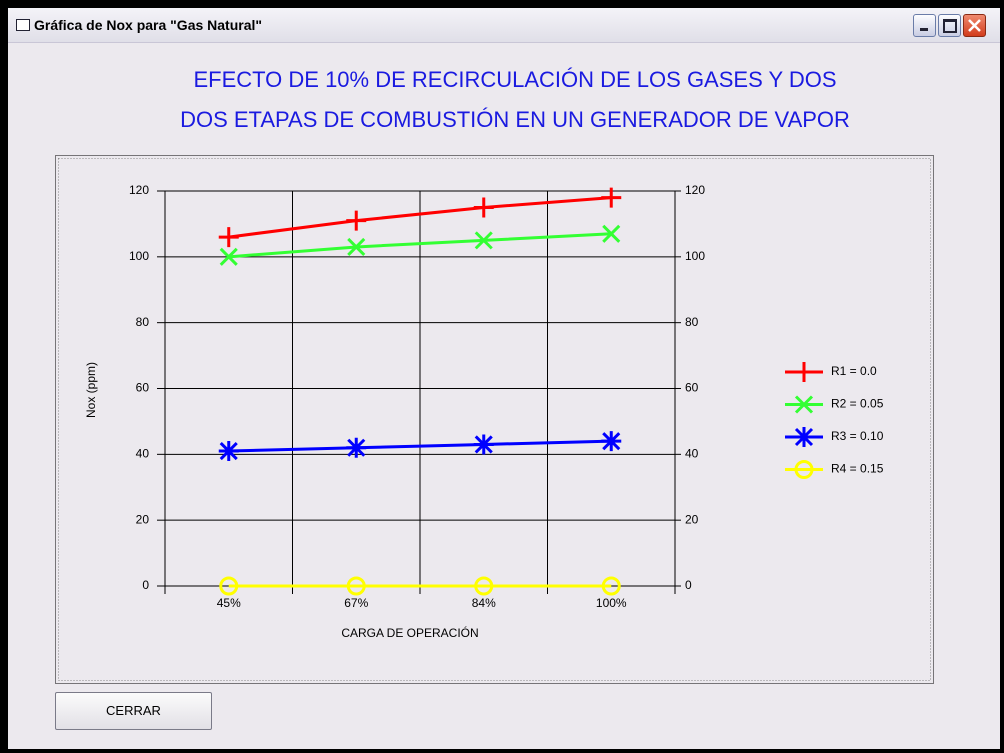 The width and height of the screenshot is (1004, 753). I want to click on y-tick-label: 60, so click(143, 388).